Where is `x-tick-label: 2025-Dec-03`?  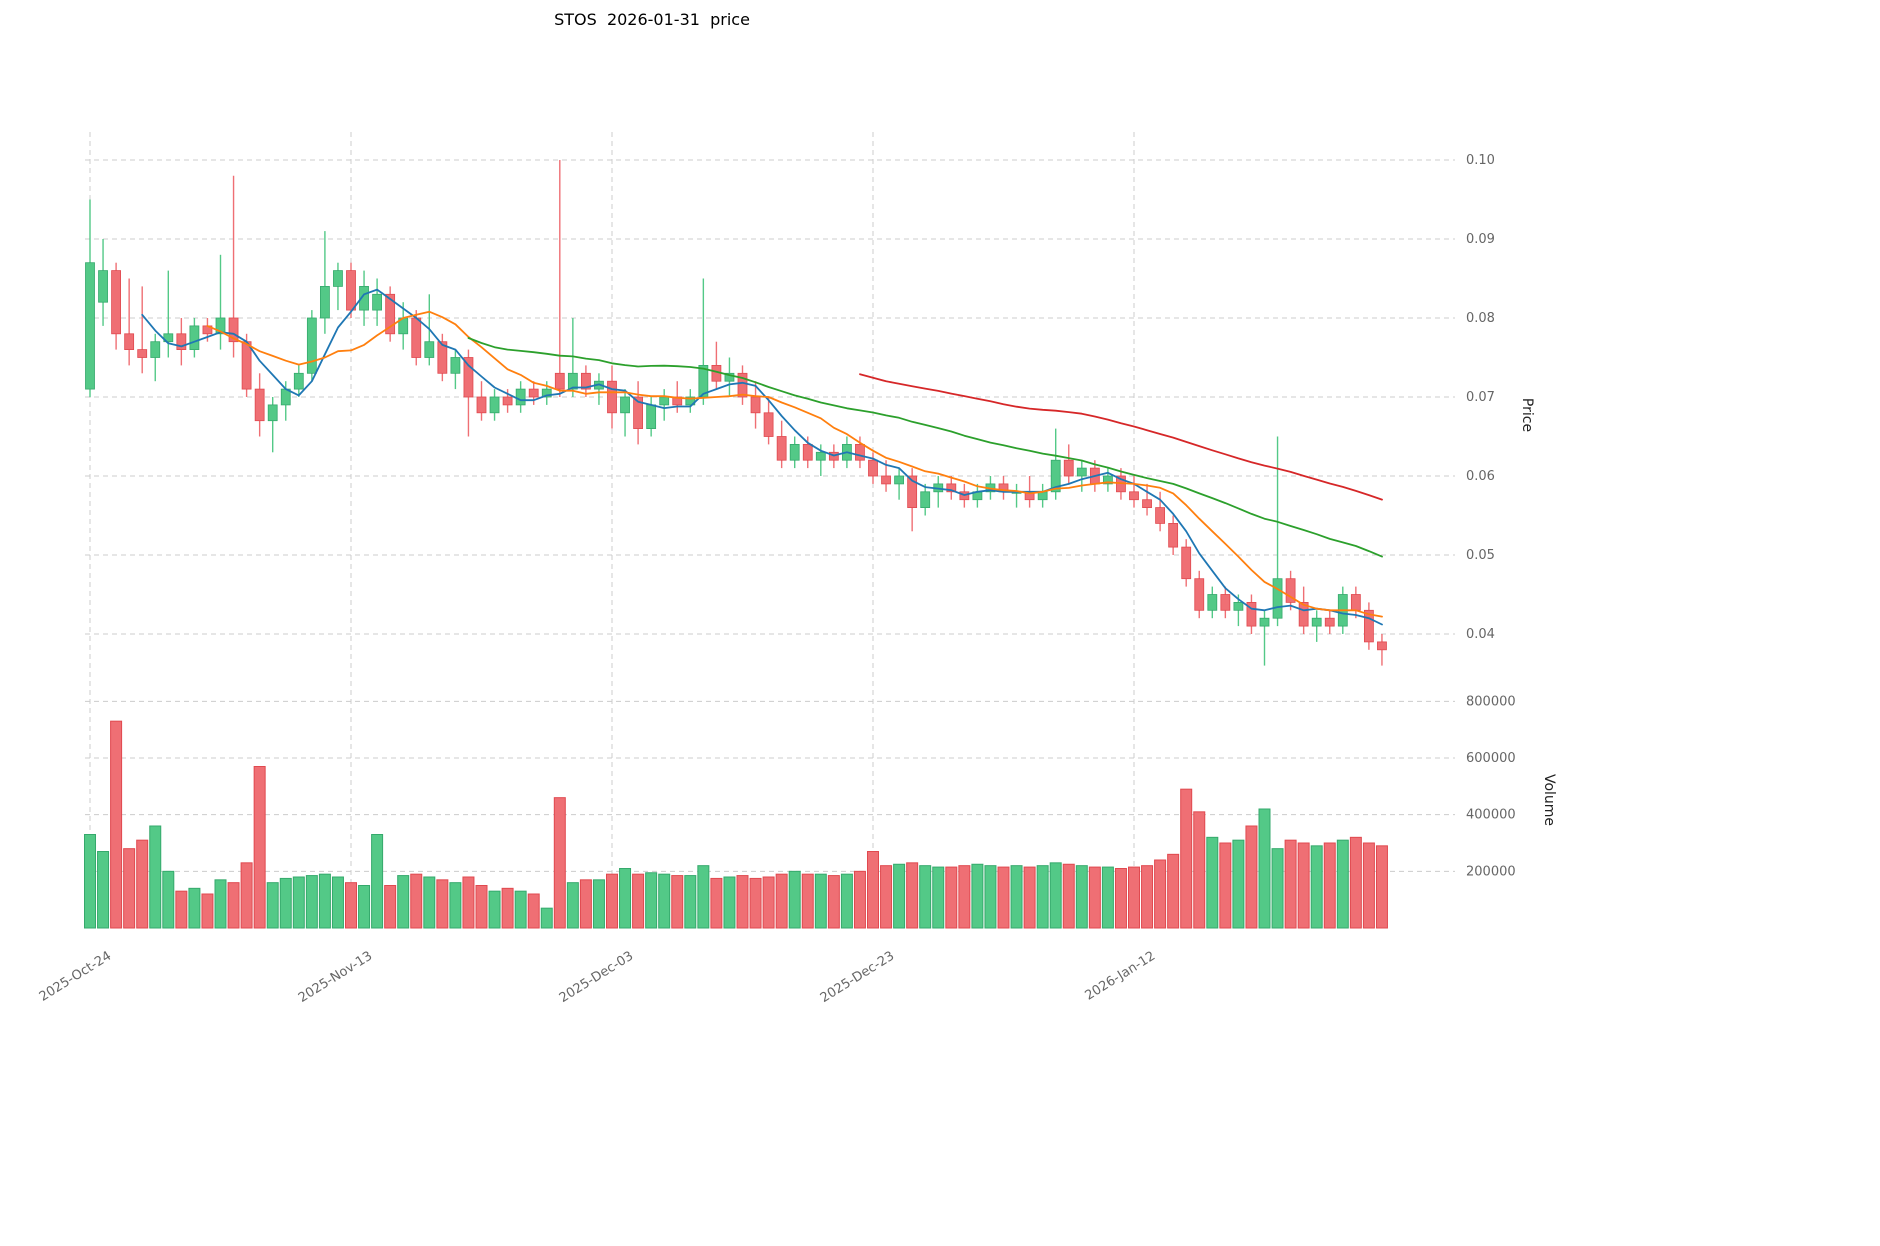 x-tick-label: 2025-Dec-03 is located at coordinates (596, 977).